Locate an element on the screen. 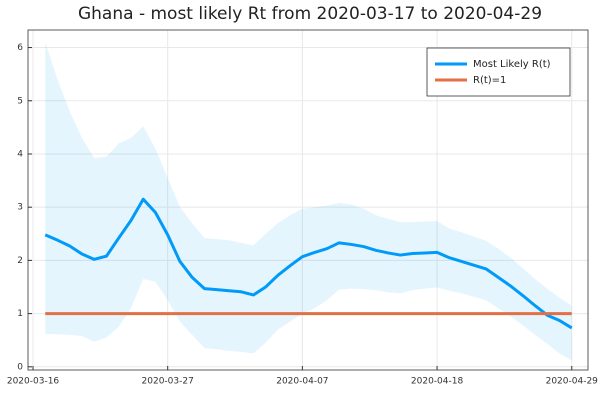 The width and height of the screenshot is (600, 400). x-tick-label: 2020-03-27 is located at coordinates (168, 382).